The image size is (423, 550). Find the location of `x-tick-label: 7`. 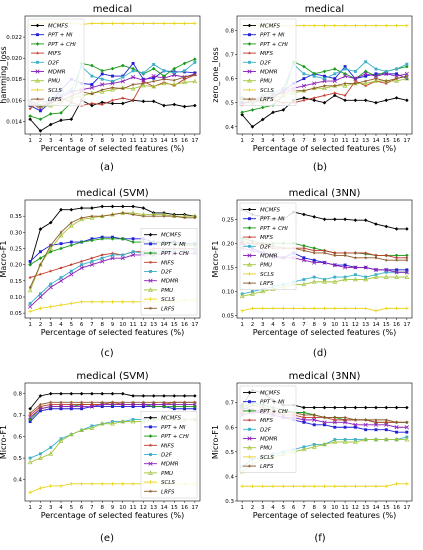

x-tick-label: 7 is located at coordinates (304, 508).